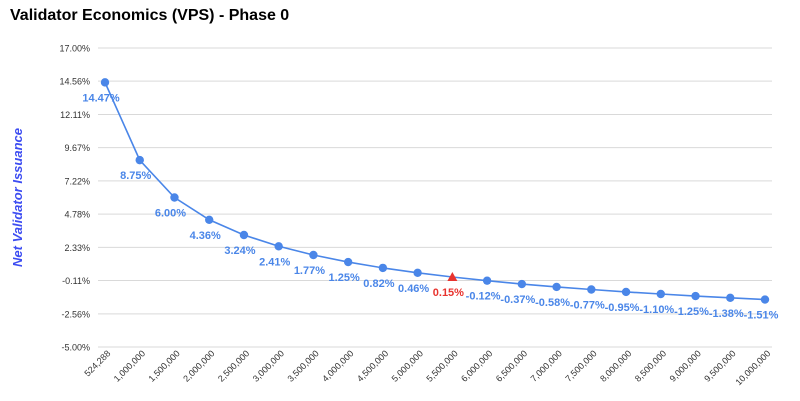 The height and width of the screenshot is (401, 800). Describe the element at coordinates (413, 289) in the screenshot. I see `data-label: 0.46%` at that location.